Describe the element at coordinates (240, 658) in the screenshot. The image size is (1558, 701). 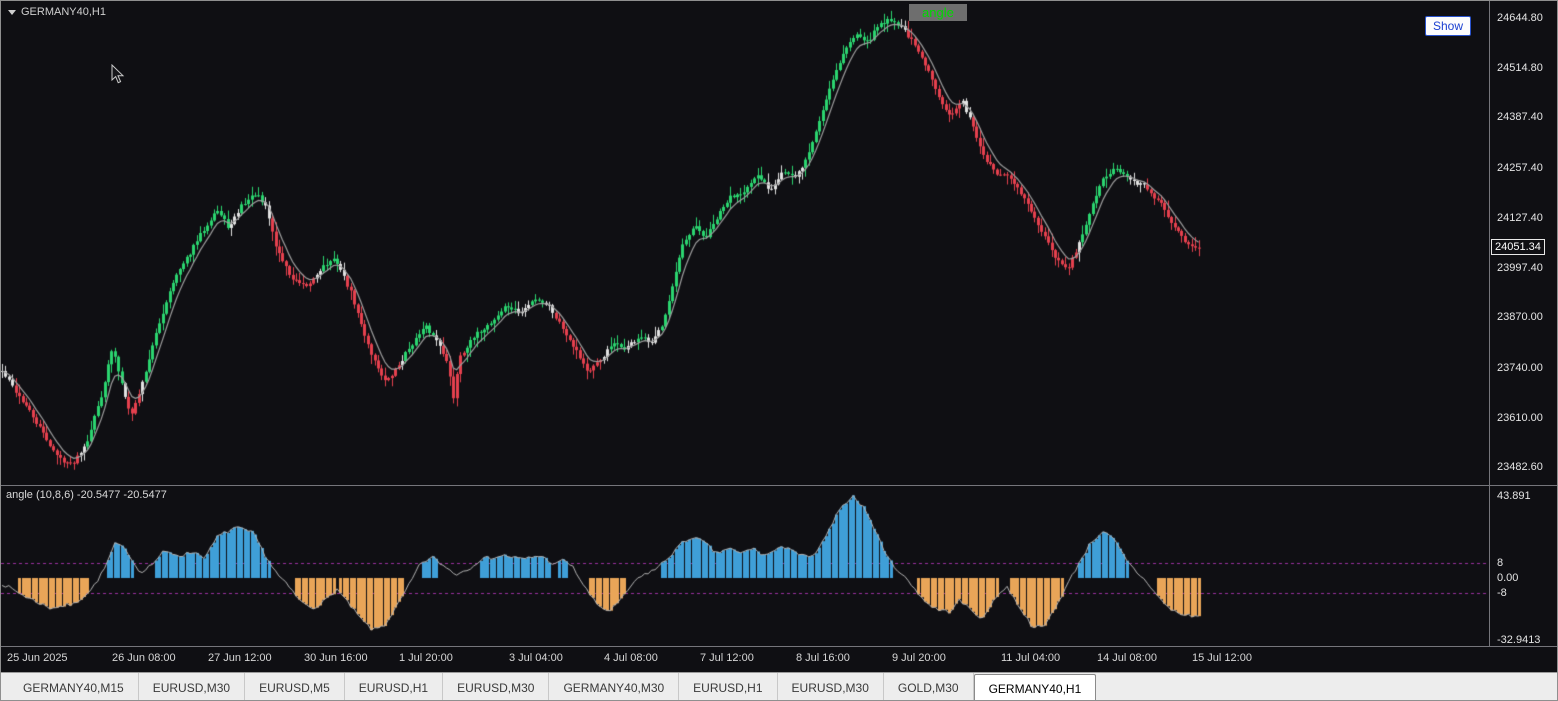
I see `time-axis-label: 27 Jun 12:00` at that location.